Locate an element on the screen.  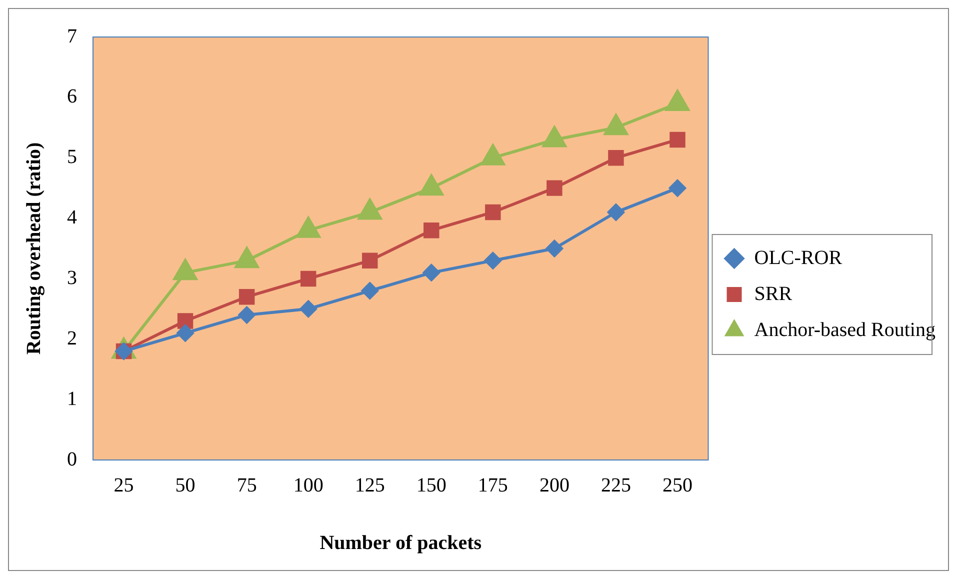
legend-label: Anchor-based Routing is located at coordinates (845, 329).